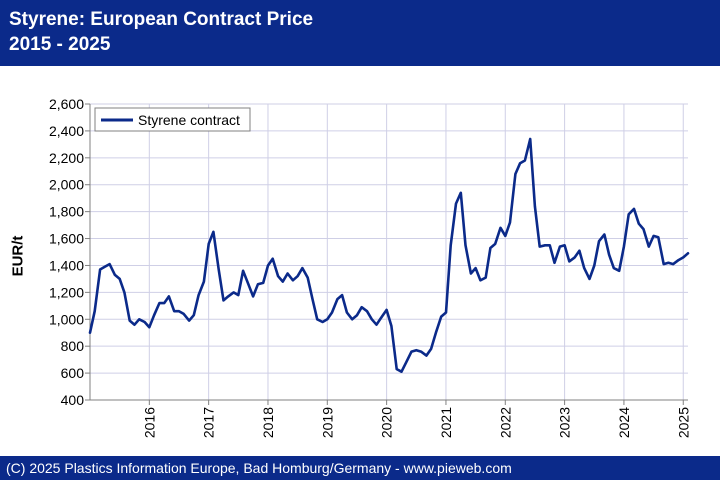  I want to click on x-tick-label: 2019, so click(327, 422).